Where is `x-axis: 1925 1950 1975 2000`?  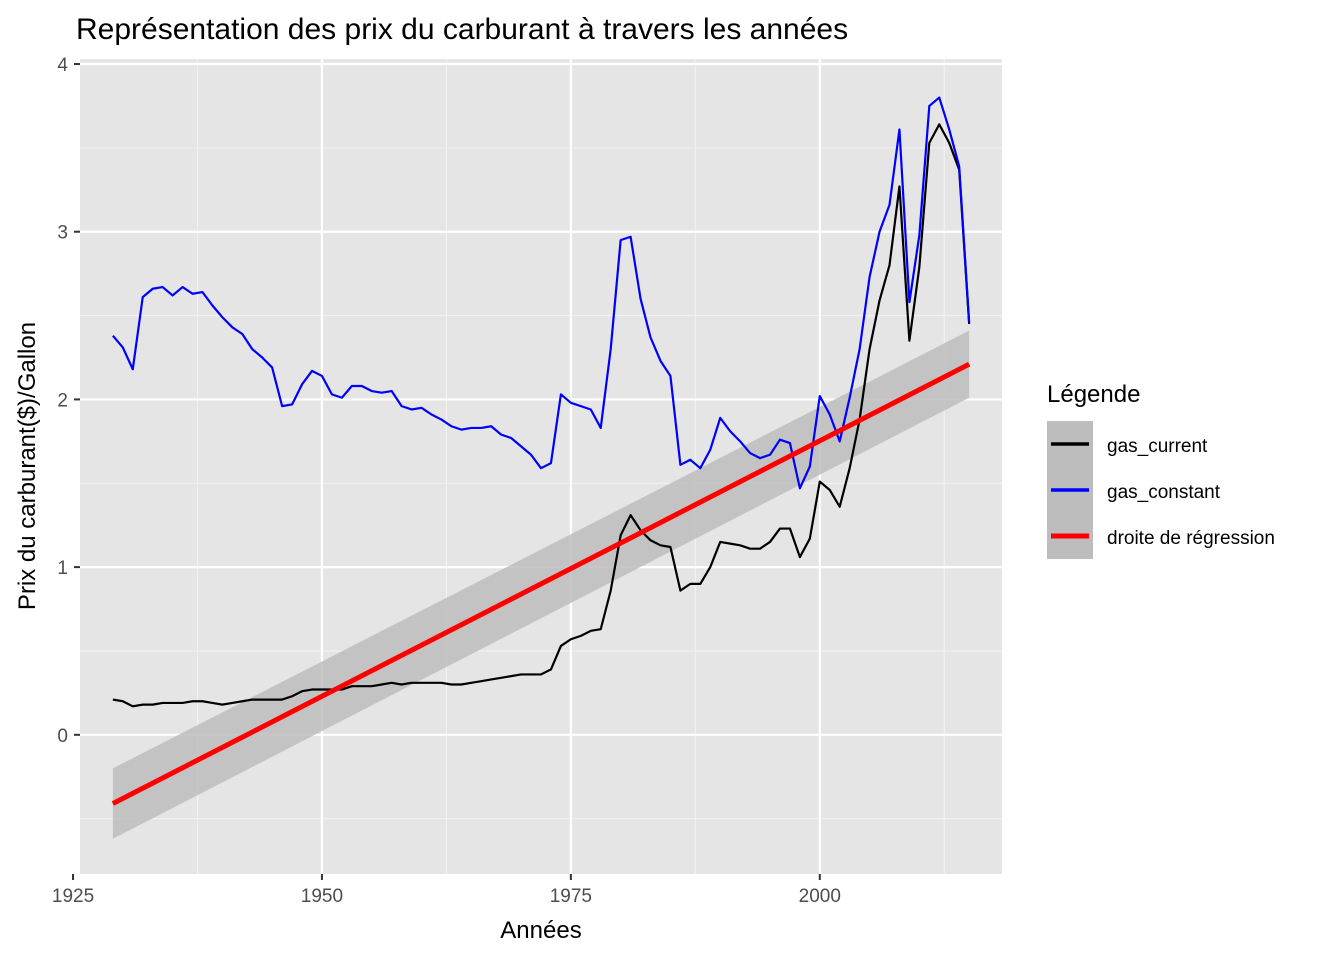
x-axis: 1925 1950 1975 2000 is located at coordinates (446, 890).